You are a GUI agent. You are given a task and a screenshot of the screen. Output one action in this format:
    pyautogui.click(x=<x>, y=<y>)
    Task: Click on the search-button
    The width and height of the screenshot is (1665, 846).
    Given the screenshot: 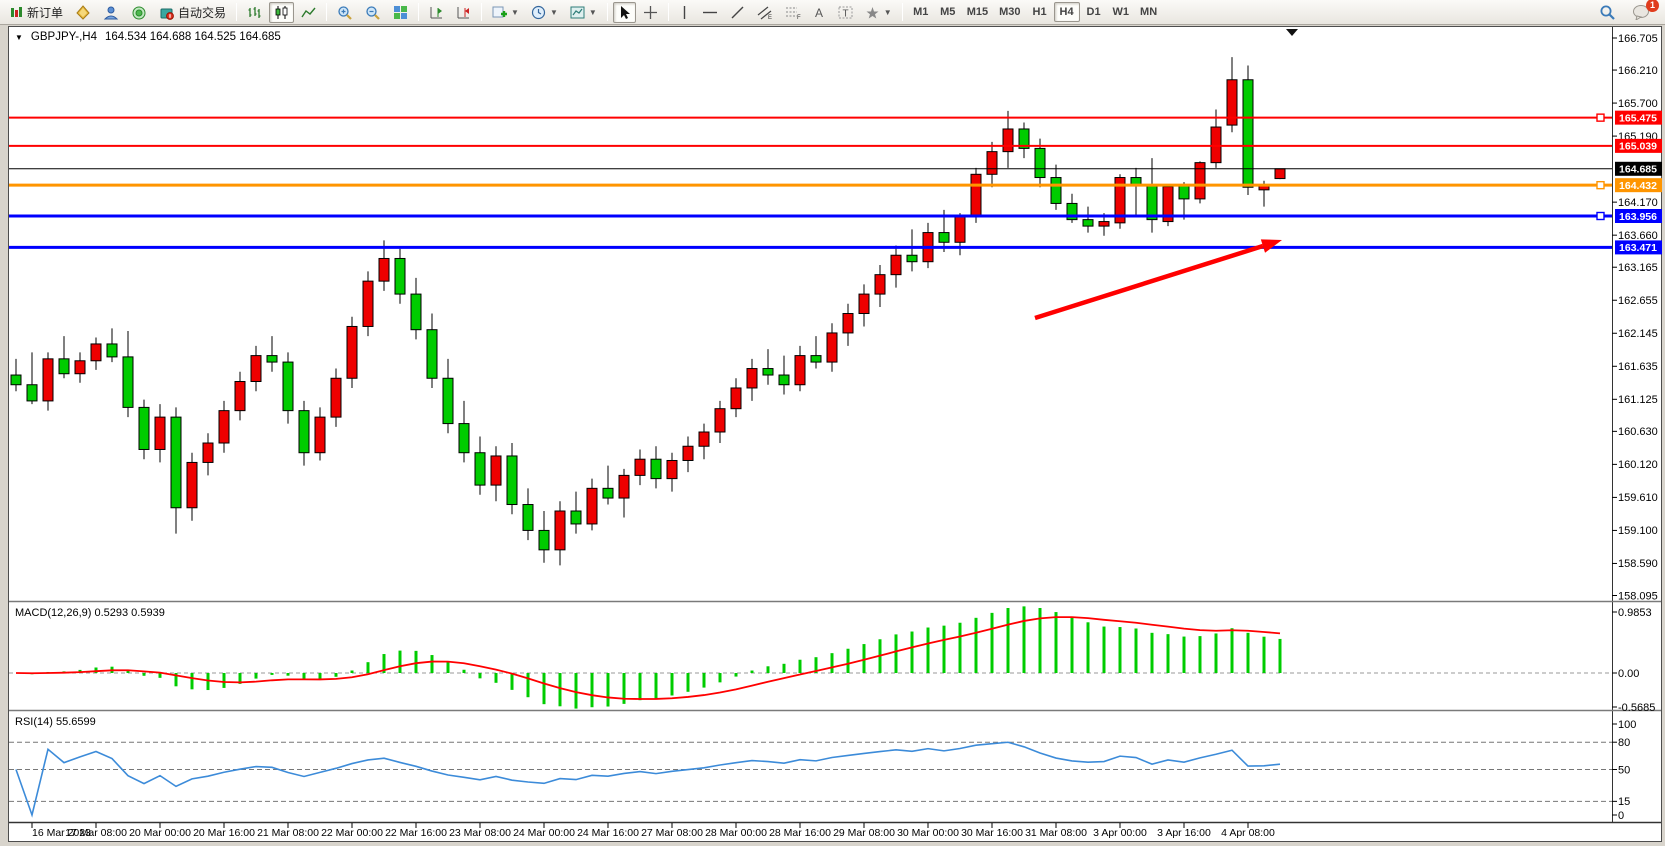 What is the action you would take?
    pyautogui.click(x=1607, y=12)
    